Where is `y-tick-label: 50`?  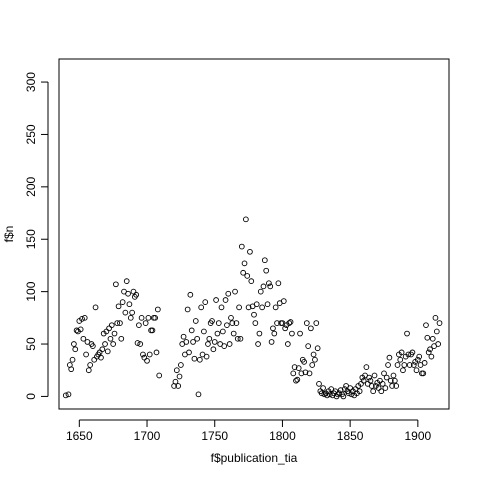
y-tick-label: 50 is located at coordinates (31, 344).